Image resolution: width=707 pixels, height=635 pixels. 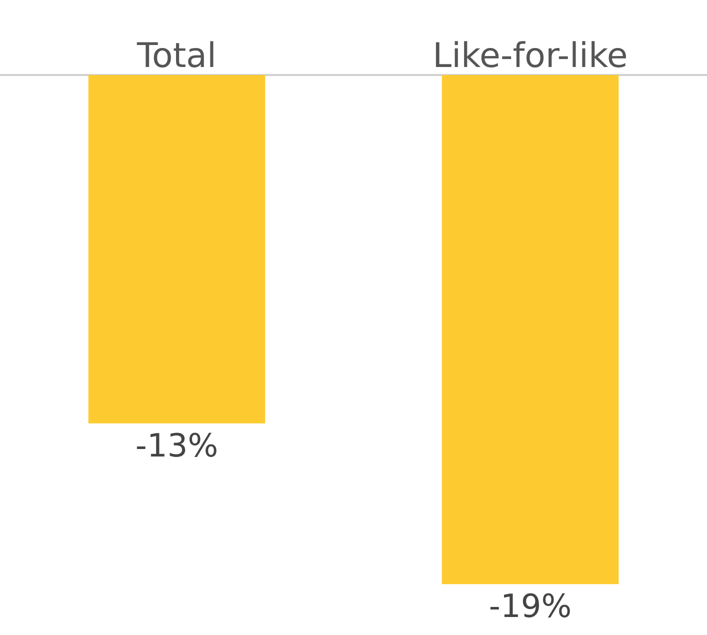 I want to click on x-tick-label: Total, so click(x=176, y=56).